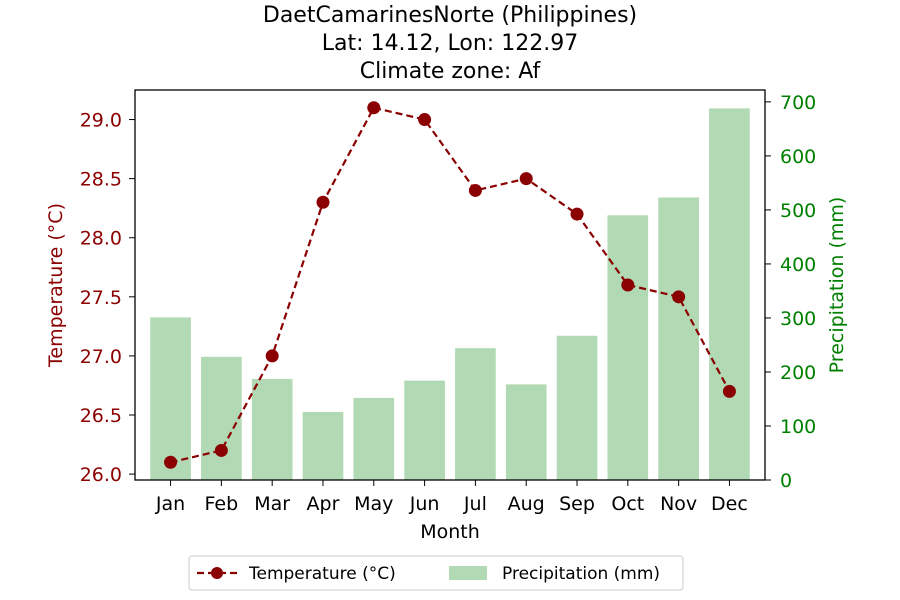 This screenshot has width=900, height=600. I want to click on precip-tick-label: 500, so click(798, 211).